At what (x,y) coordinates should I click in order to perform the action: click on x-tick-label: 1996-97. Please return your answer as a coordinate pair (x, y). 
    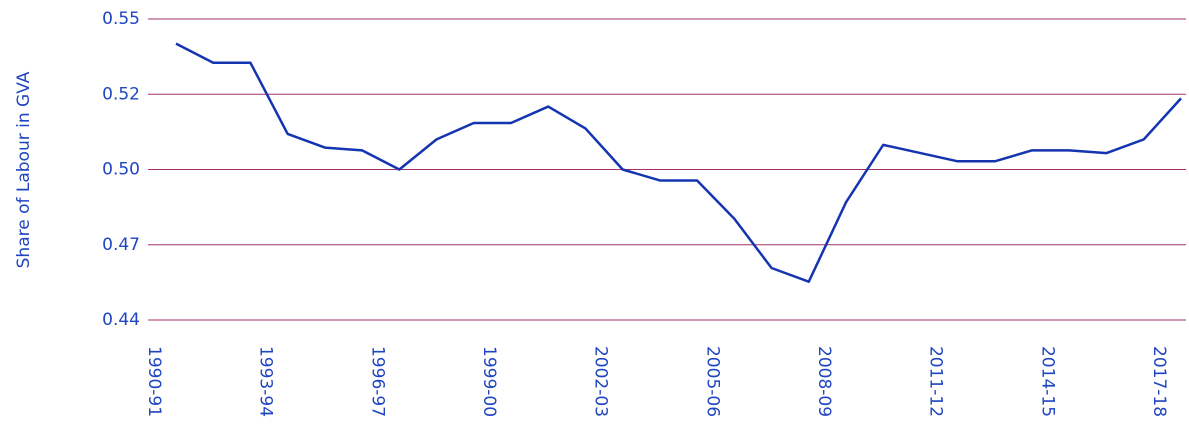
    Looking at the image, I should click on (377, 381).